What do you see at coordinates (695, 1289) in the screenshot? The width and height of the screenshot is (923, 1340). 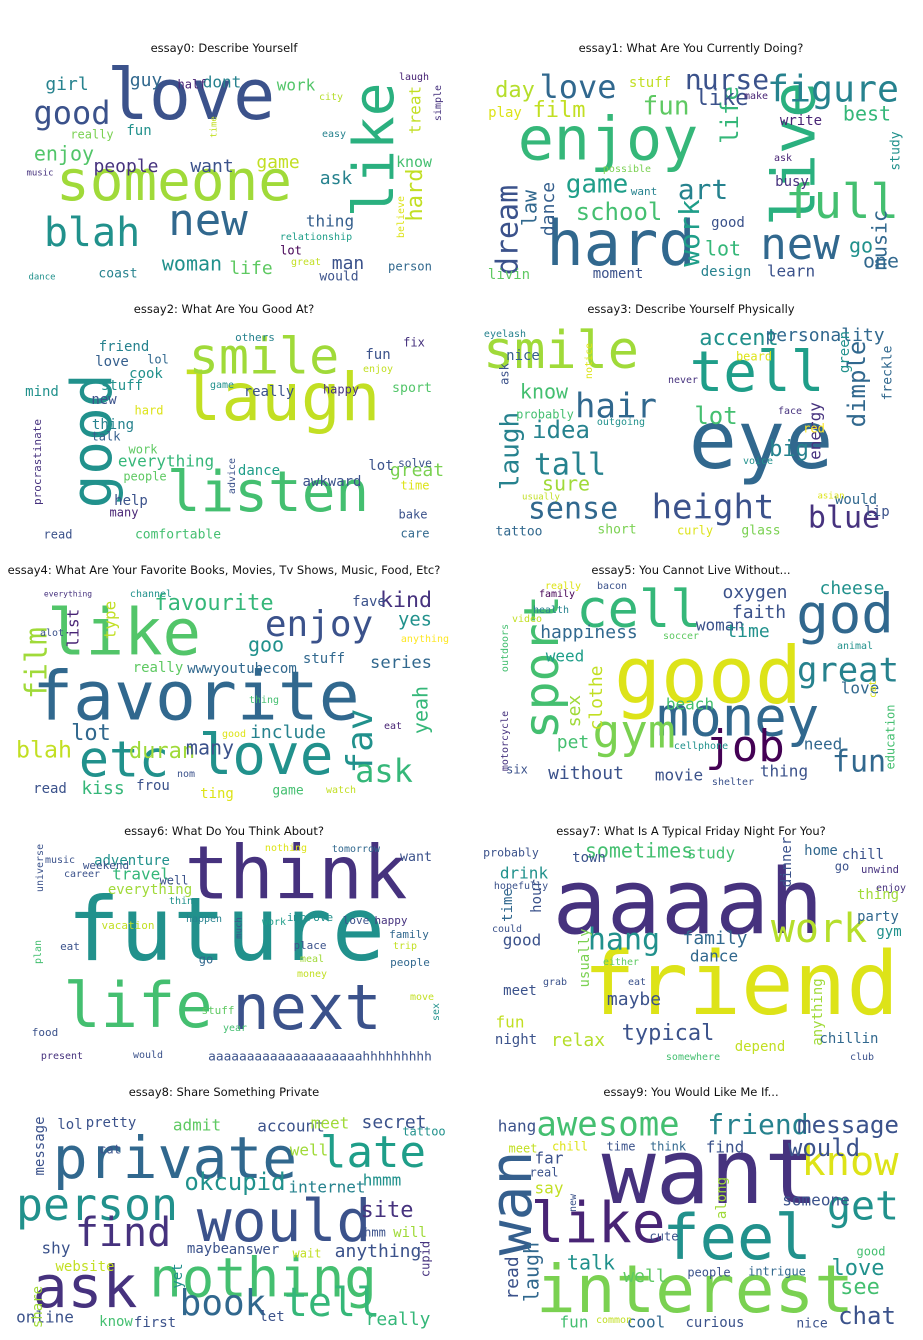 I see `word-interest: interest` at bounding box center [695, 1289].